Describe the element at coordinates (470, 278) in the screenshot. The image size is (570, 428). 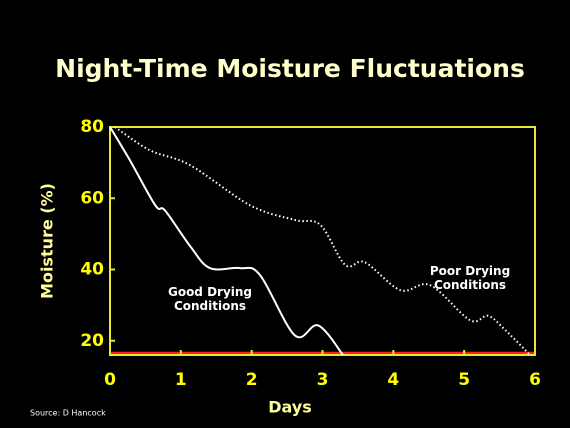
I see `series-annotation: Poor Drying Conditions` at that location.